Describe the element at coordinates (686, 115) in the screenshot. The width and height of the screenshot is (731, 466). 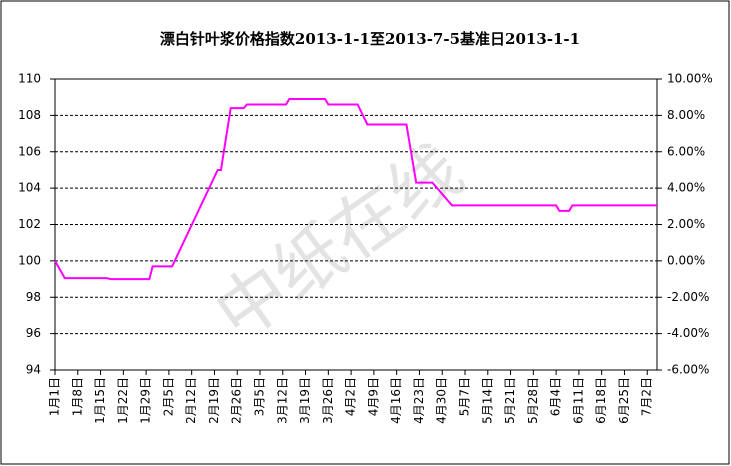
I see `y2-tick-label: 8.00%` at that location.